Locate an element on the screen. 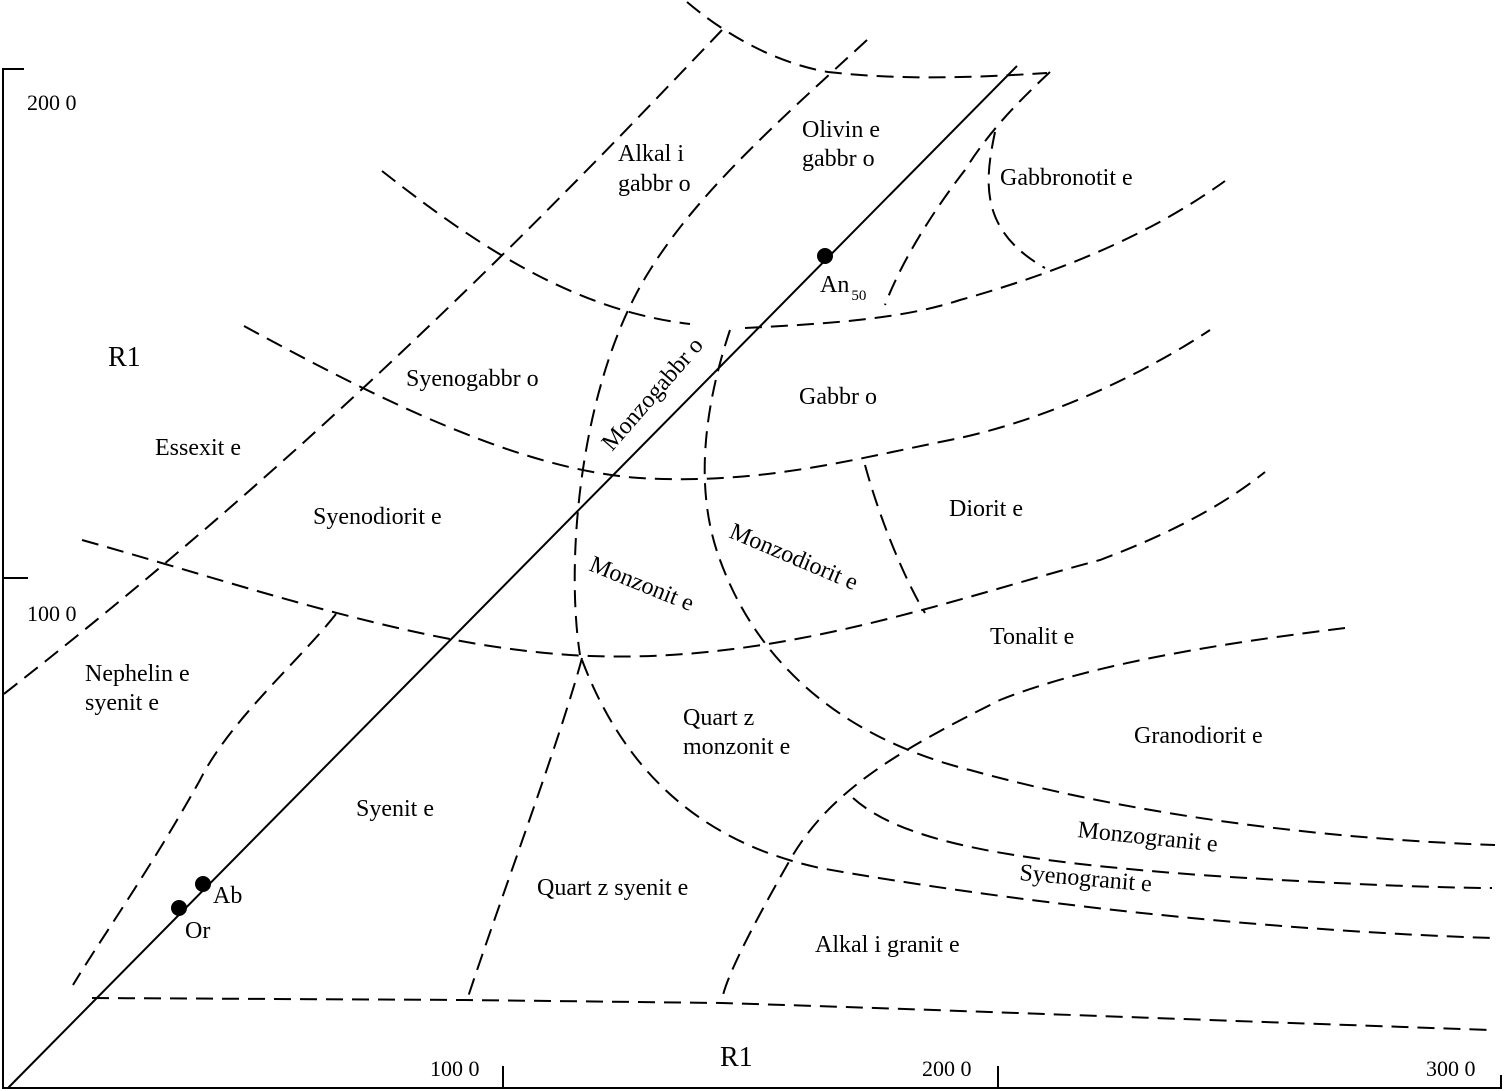 Image resolution: width=1504 pixels, height=1091 pixels. field-label: Granodiorit e is located at coordinates (1198, 736).